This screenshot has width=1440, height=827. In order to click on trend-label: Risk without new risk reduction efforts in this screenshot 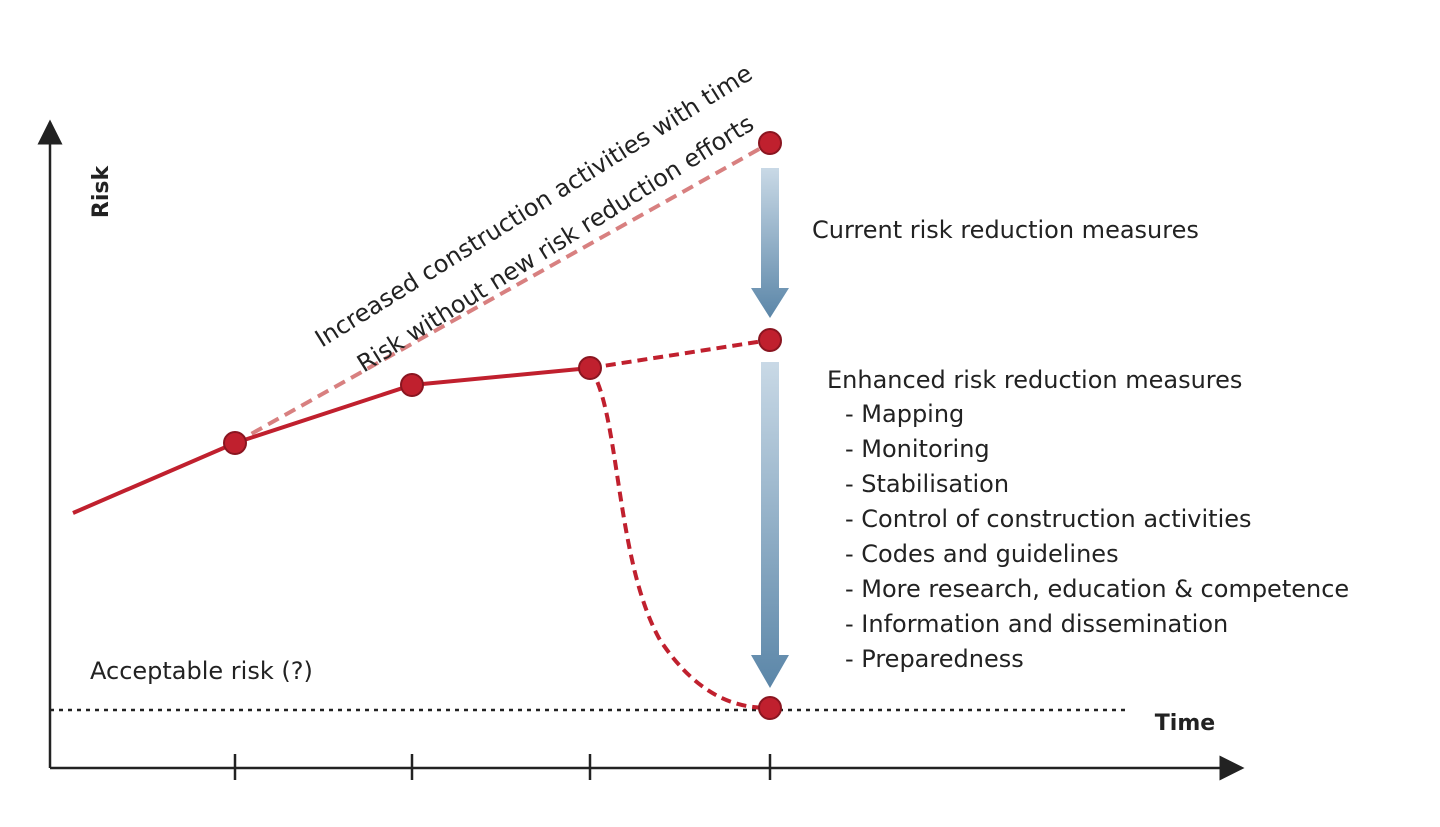, I will do `click(555, 243)`.